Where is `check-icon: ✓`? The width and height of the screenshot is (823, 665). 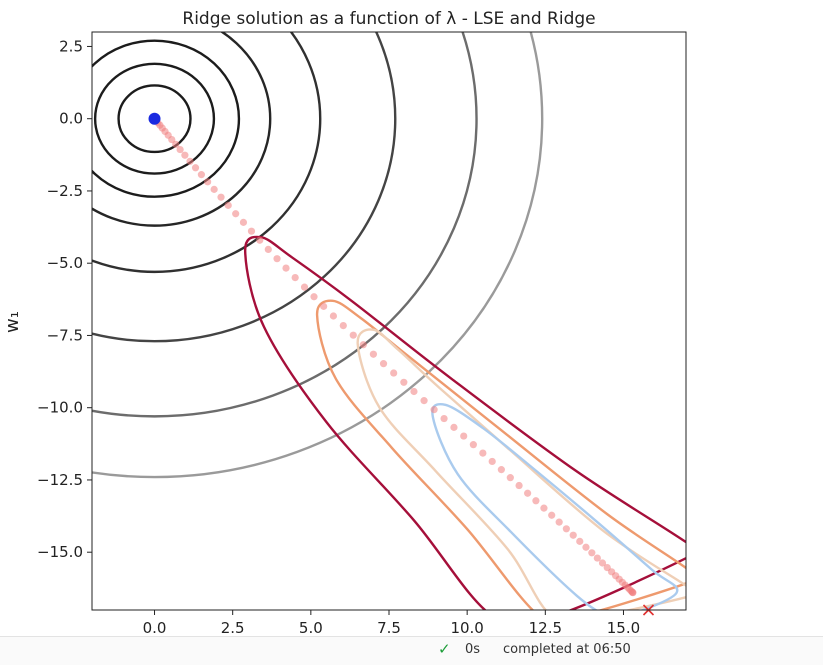
check-icon: ✓ is located at coordinates (444, 649).